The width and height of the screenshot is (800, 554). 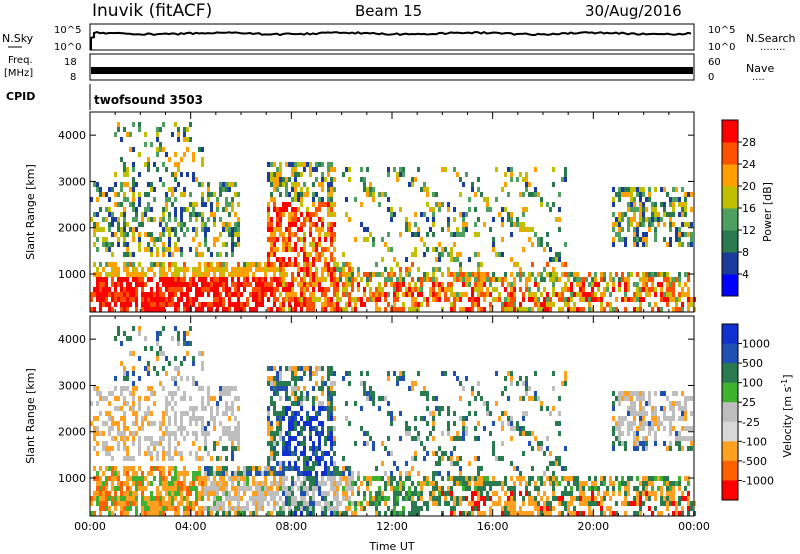 What do you see at coordinates (70, 62) in the screenshot?
I see `freq-tick-high: 18` at bounding box center [70, 62].